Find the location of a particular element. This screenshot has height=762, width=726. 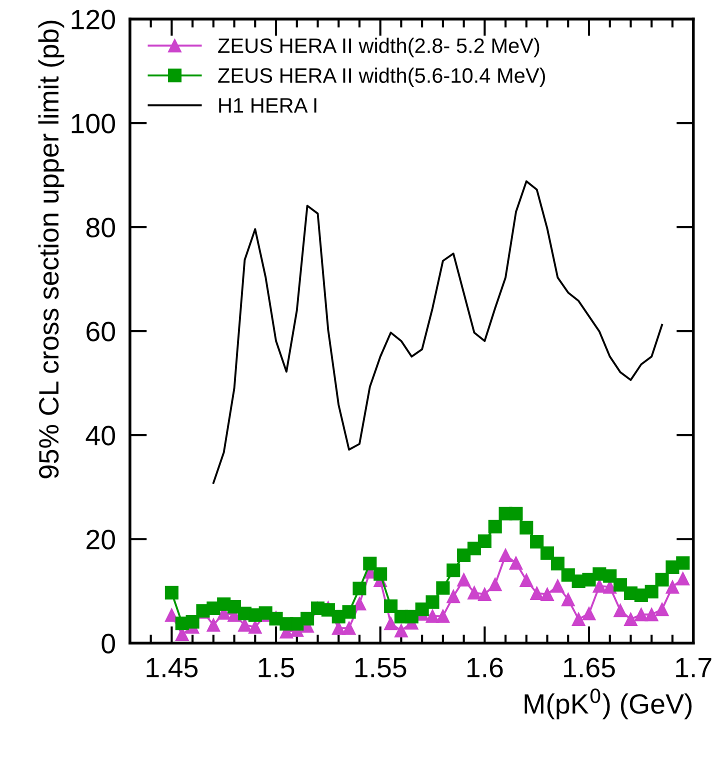

y-tick-label: 60 is located at coordinates (100, 332).